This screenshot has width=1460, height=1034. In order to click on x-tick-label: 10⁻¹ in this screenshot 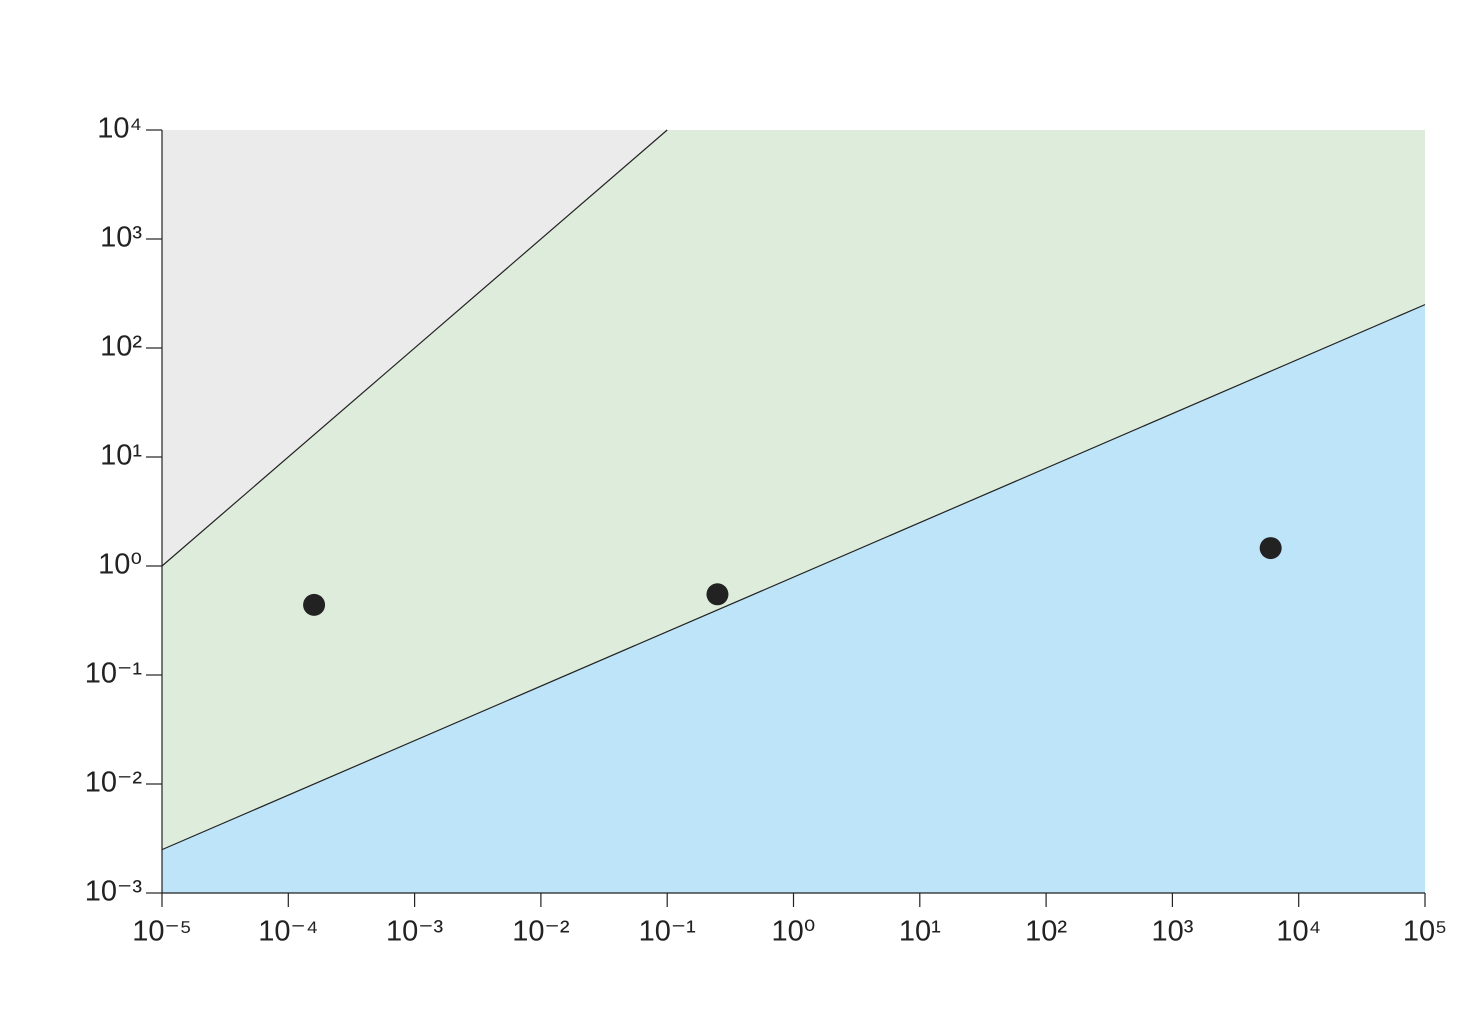, I will do `click(668, 932)`.